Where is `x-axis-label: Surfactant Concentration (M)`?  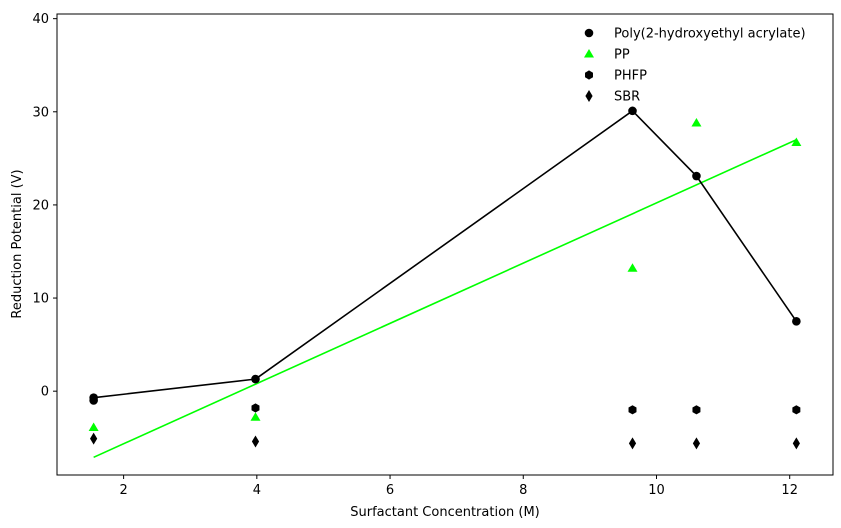
x-axis-label: Surfactant Concentration (M) is located at coordinates (445, 512).